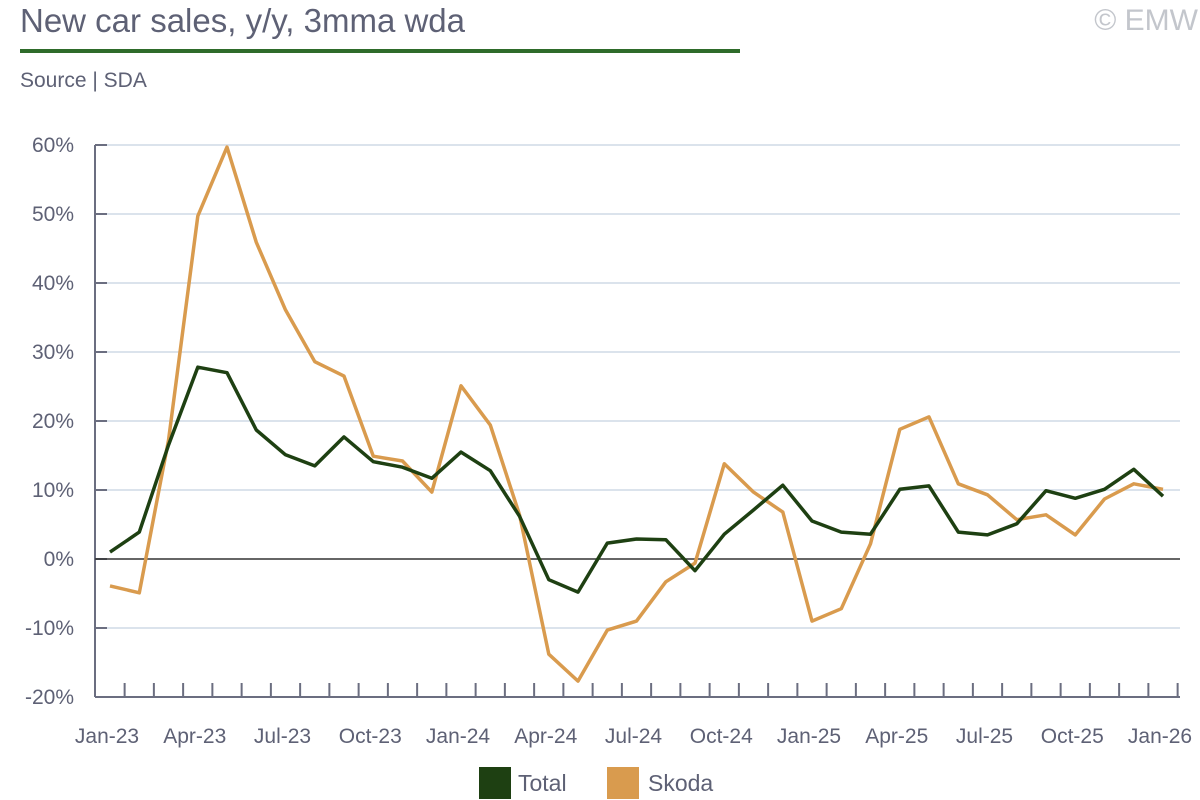 This screenshot has width=1200, height=800. Describe the element at coordinates (380, 51) in the screenshot. I see `title-underline` at that location.